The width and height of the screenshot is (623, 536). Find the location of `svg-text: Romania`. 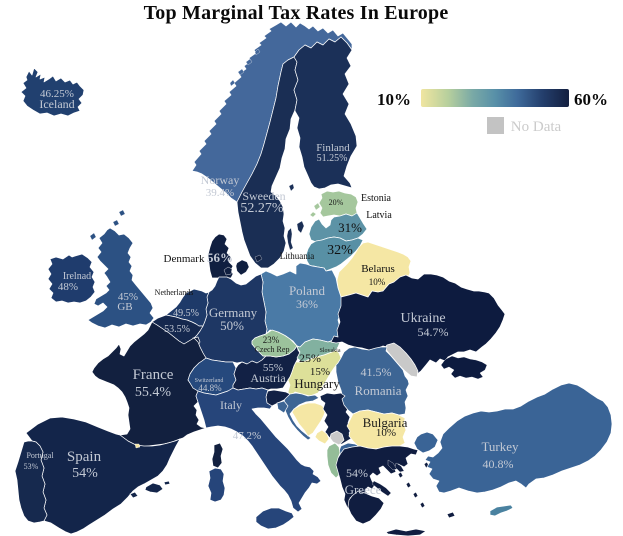

svg-text: Romania is located at coordinates (378, 390).